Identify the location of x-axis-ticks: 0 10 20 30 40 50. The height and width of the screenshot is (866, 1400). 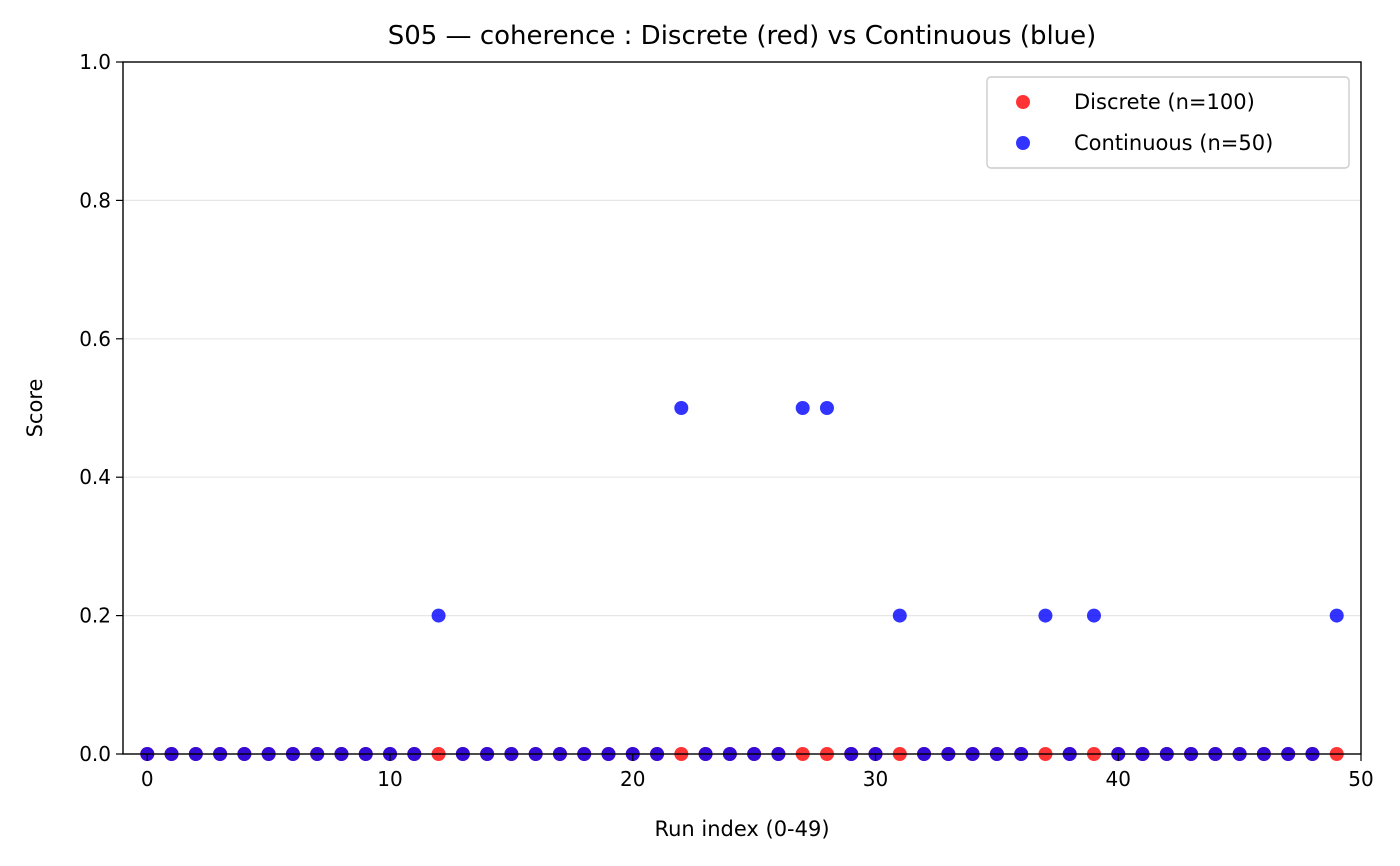
(757, 772).